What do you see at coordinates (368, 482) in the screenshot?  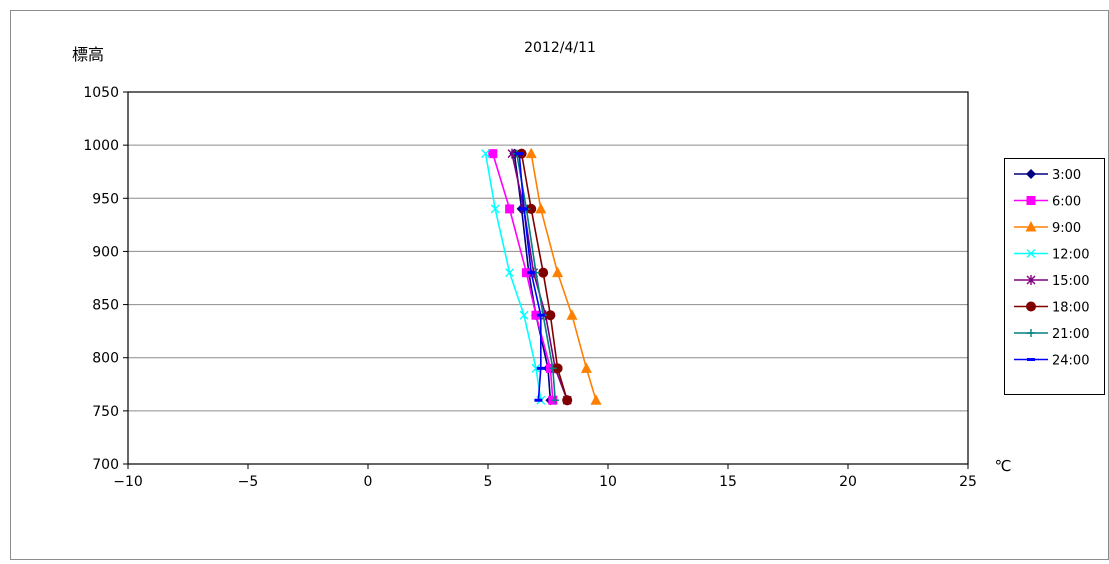 I see `x-tick-label: 0` at bounding box center [368, 482].